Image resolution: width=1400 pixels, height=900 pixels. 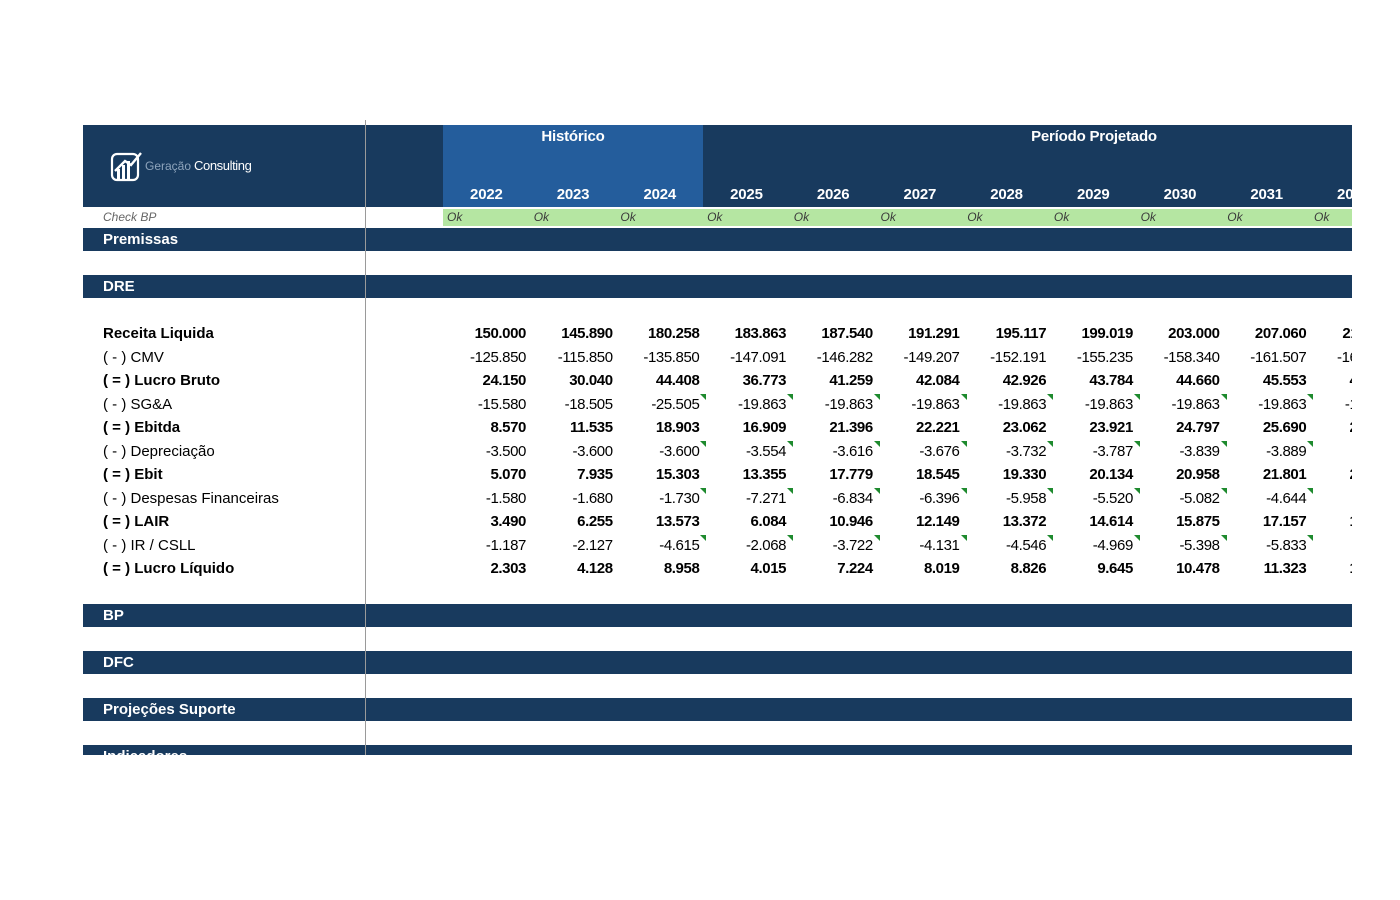 What do you see at coordinates (1278, 357) in the screenshot?
I see `cell-value: -161.507` at bounding box center [1278, 357].